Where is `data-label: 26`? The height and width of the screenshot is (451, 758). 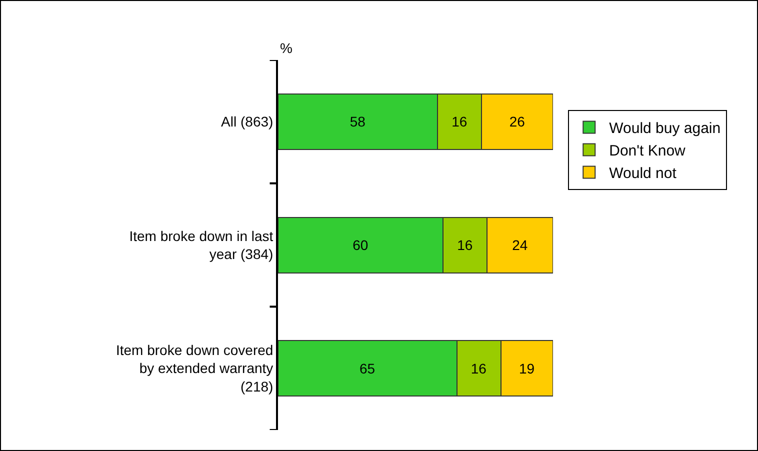 data-label: 26 is located at coordinates (517, 122).